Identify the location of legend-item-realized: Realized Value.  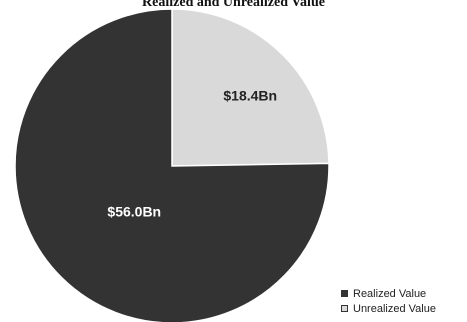
(388, 293).